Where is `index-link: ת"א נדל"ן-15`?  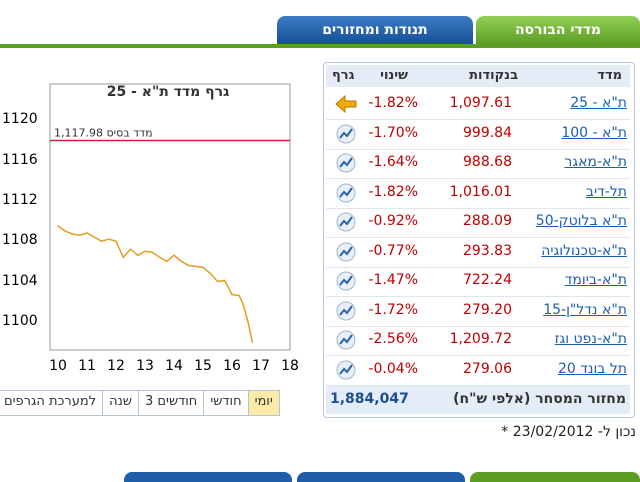
index-link: ת"א נדל"ן-15 is located at coordinates (585, 309).